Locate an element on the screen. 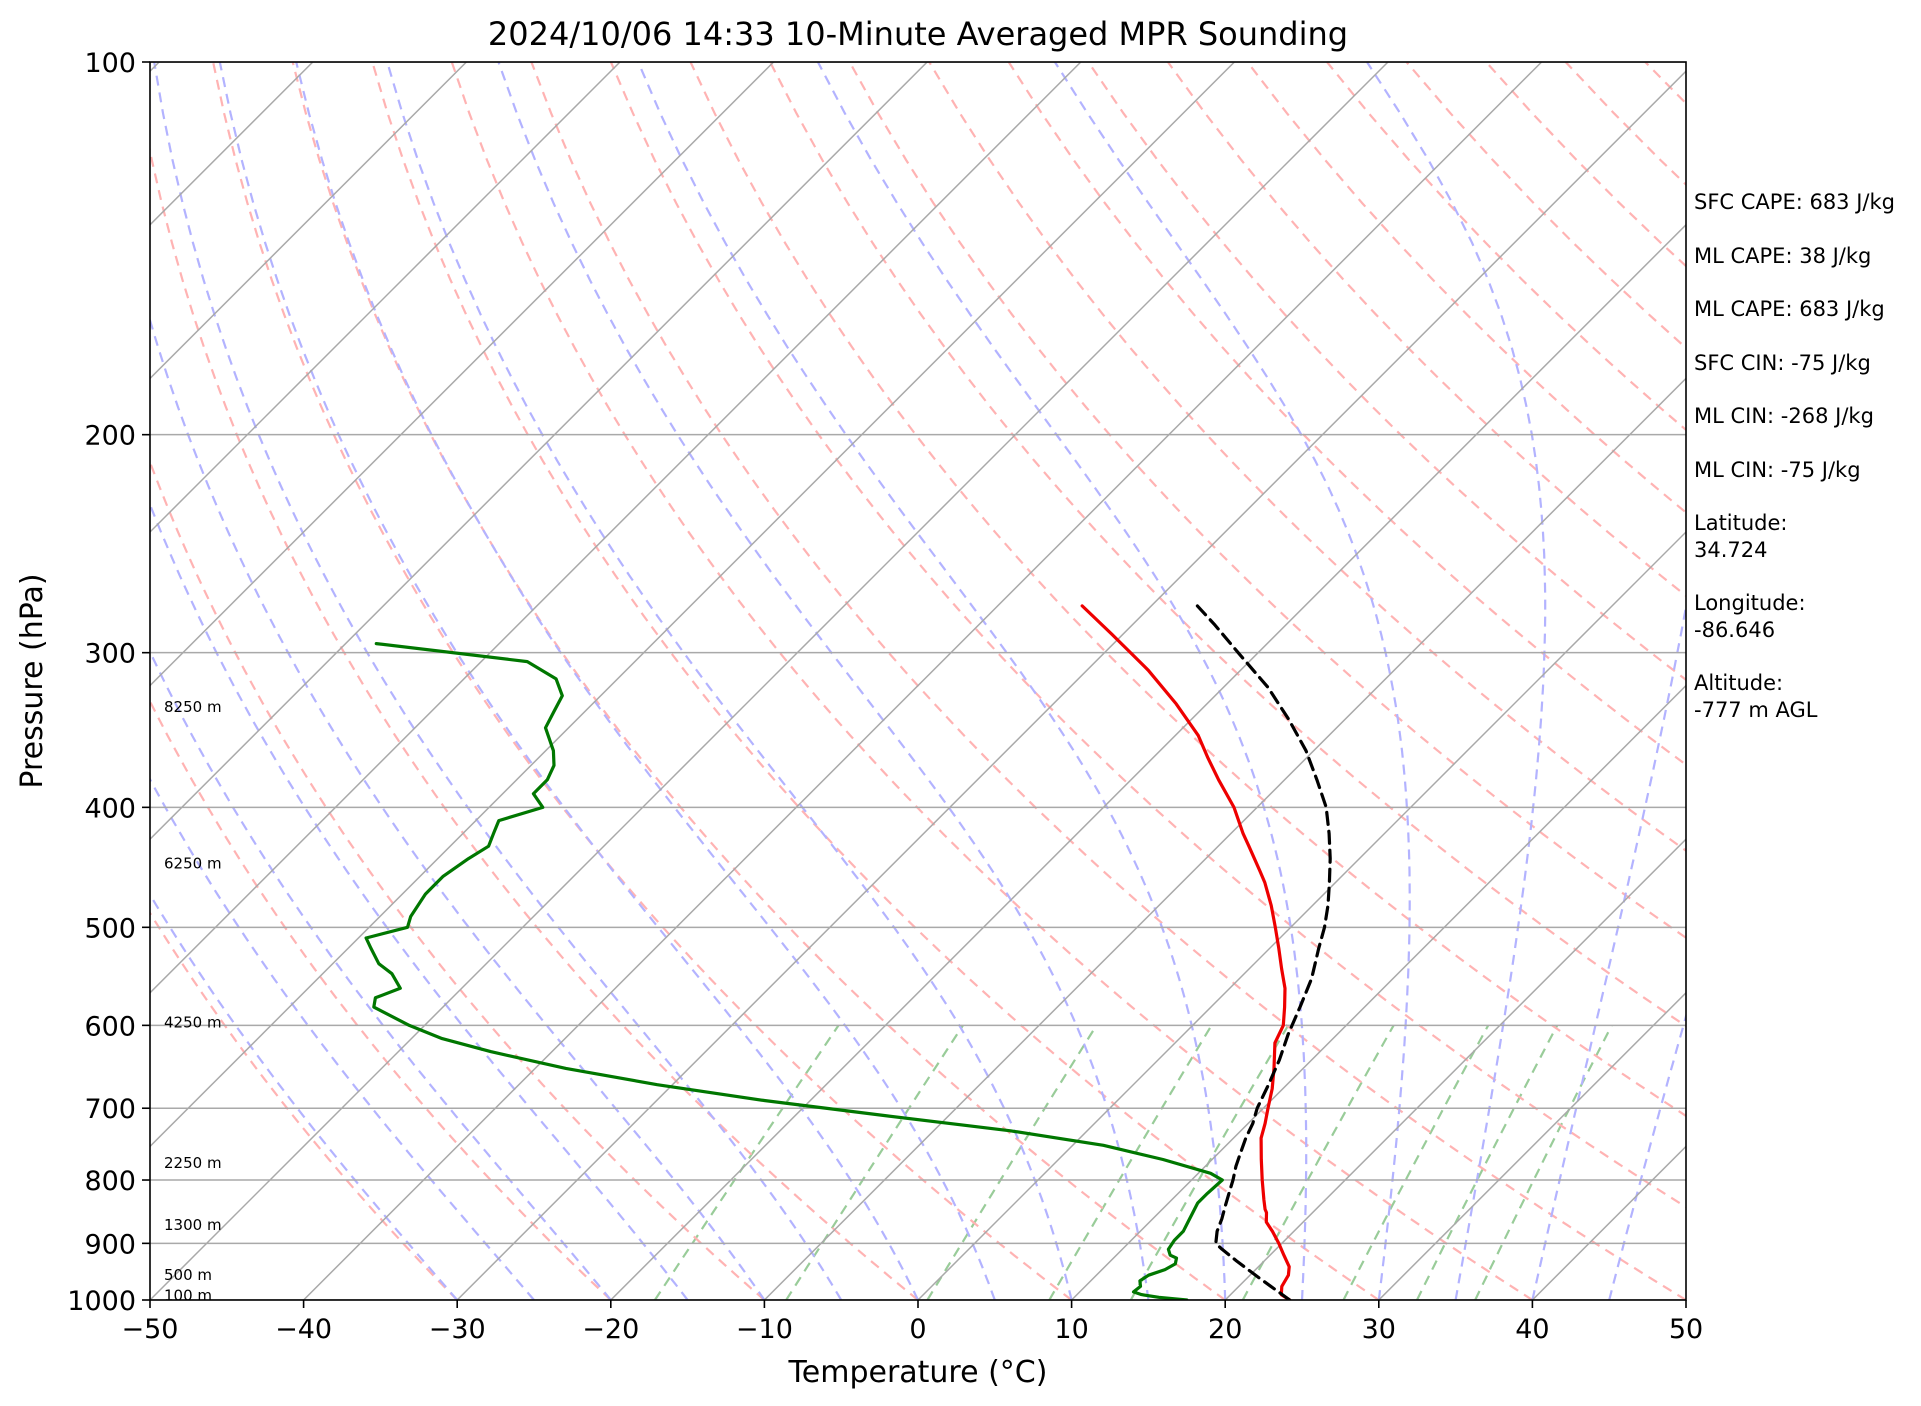 This screenshot has width=1921, height=1406. info-ml-cin-2: ML CIN: -75 J/kg is located at coordinates (1777, 470).